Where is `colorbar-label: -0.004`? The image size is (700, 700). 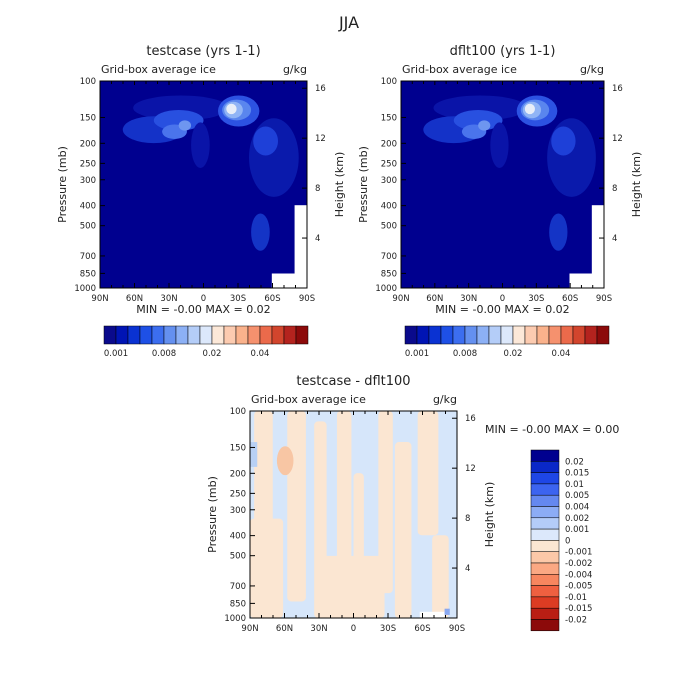
colorbar-label: -0.004 is located at coordinates (578, 575).